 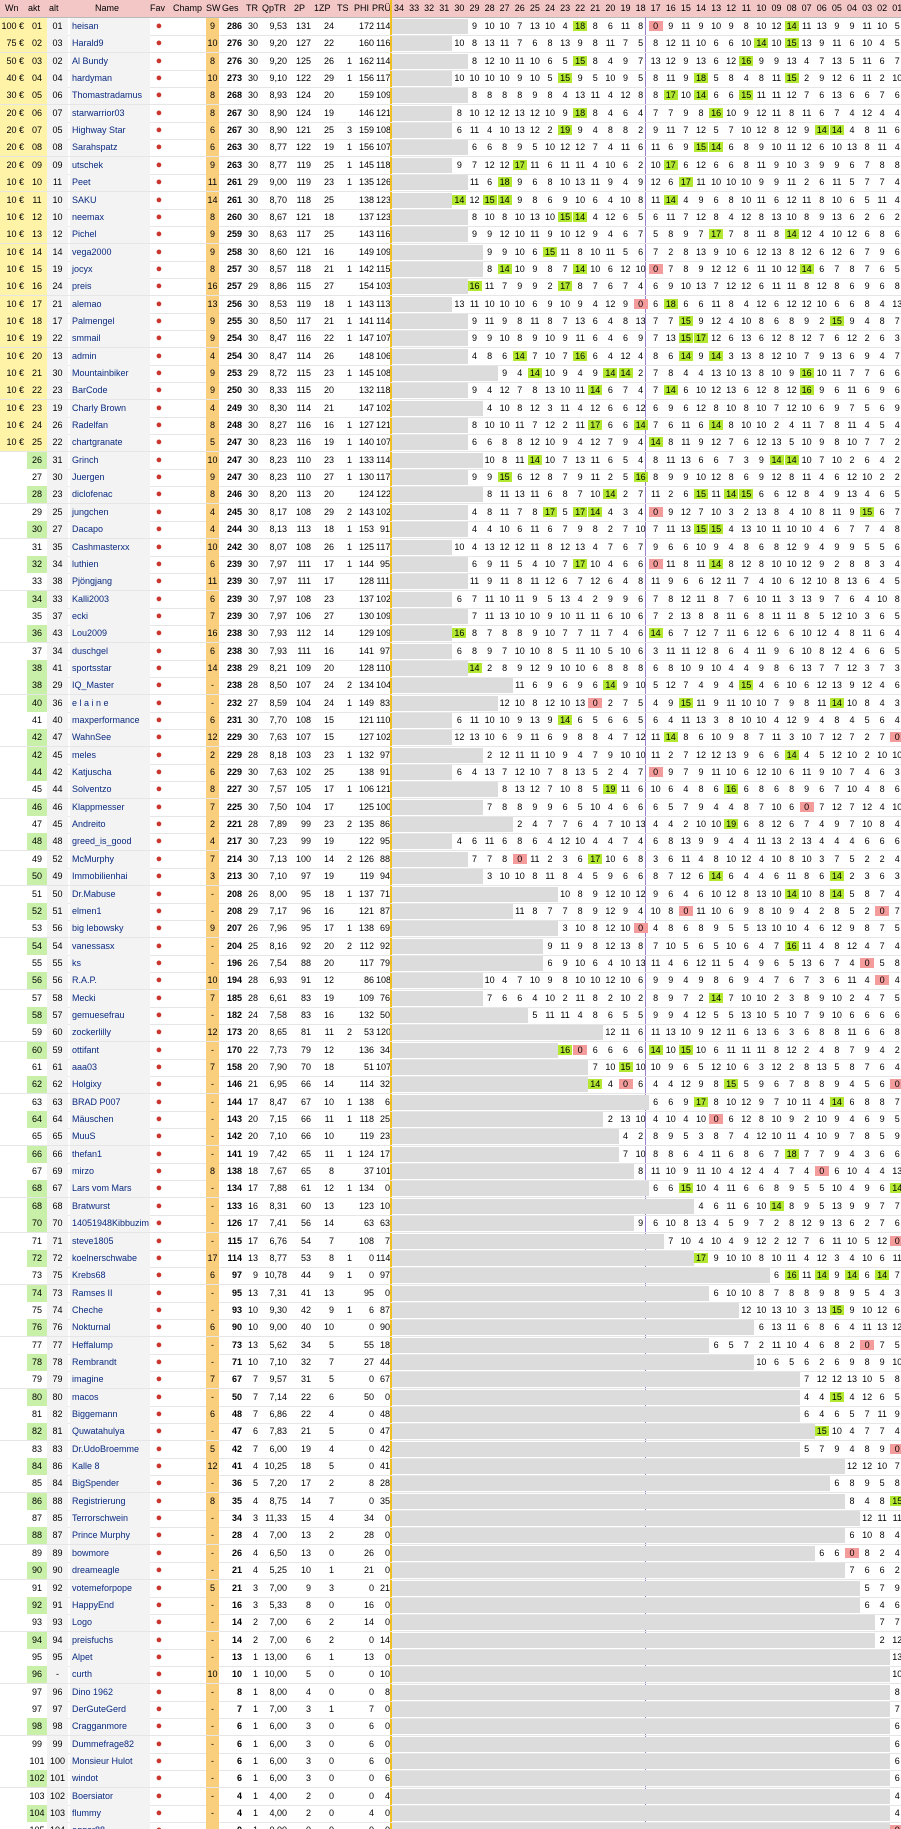 I want to click on user-name-link: bowmore, so click(x=110, y=1553).